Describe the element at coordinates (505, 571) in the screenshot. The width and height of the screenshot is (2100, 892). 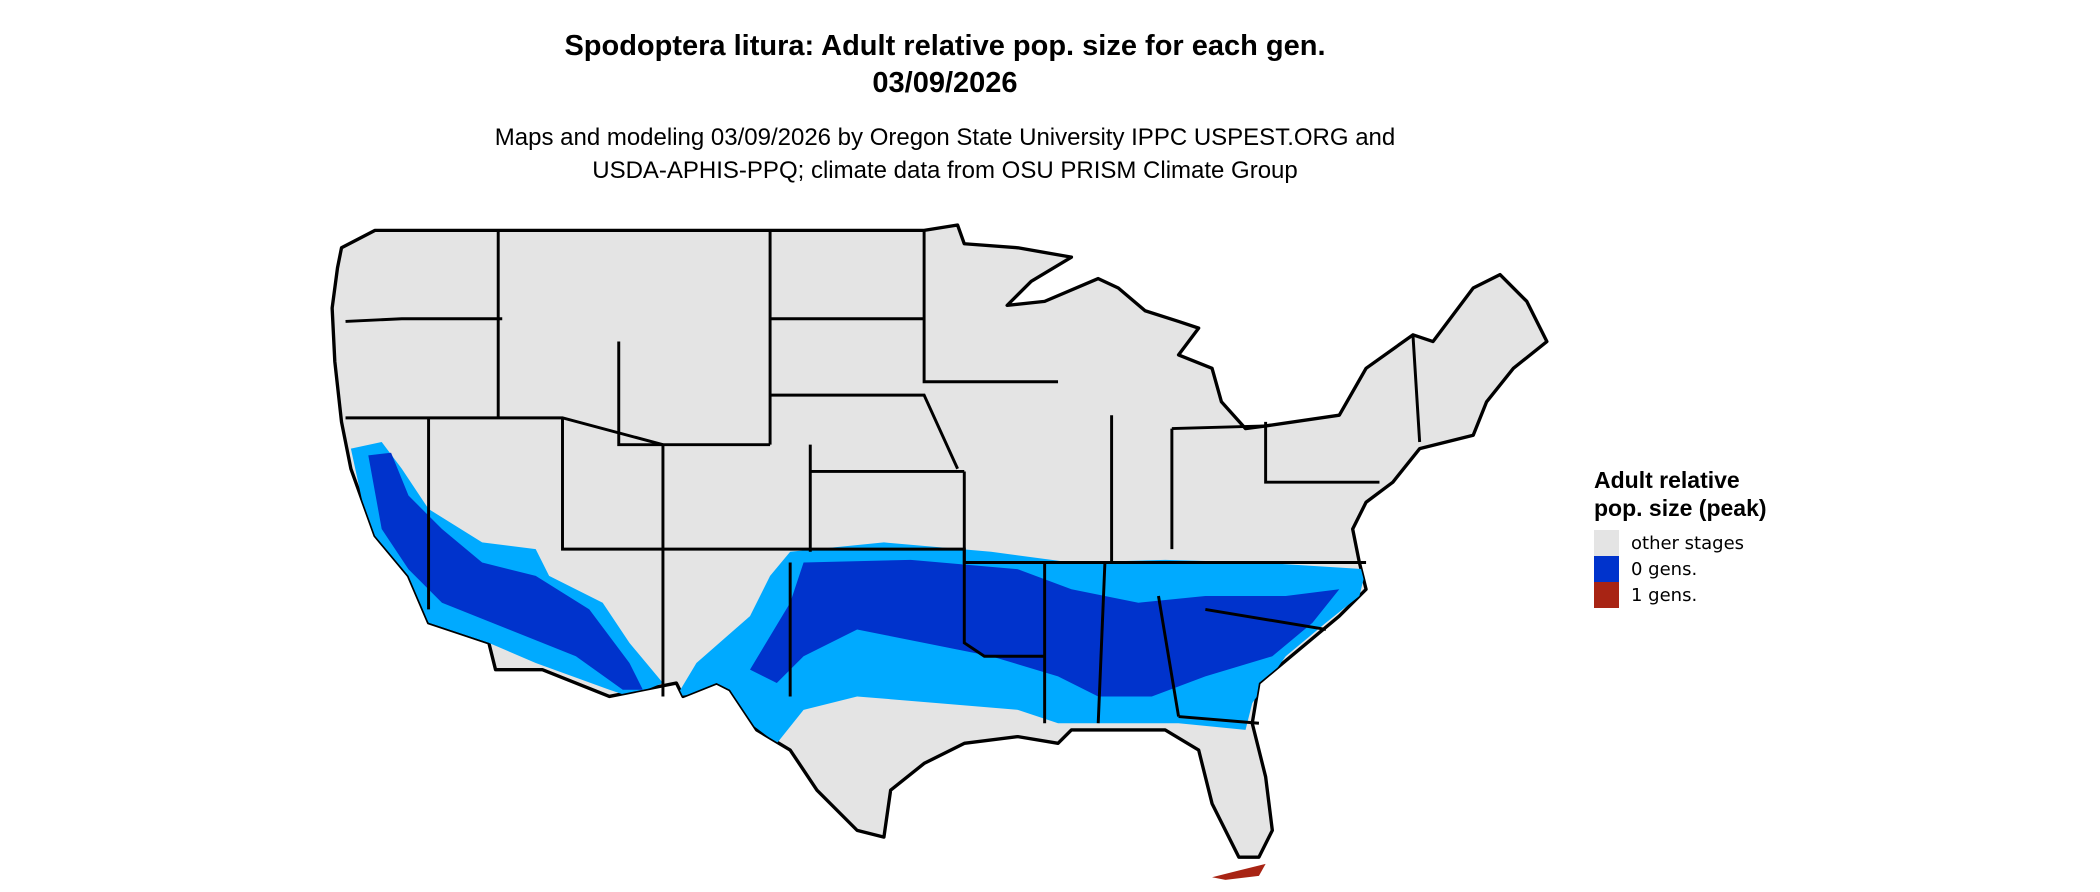
I see `zone-dark-california` at that location.